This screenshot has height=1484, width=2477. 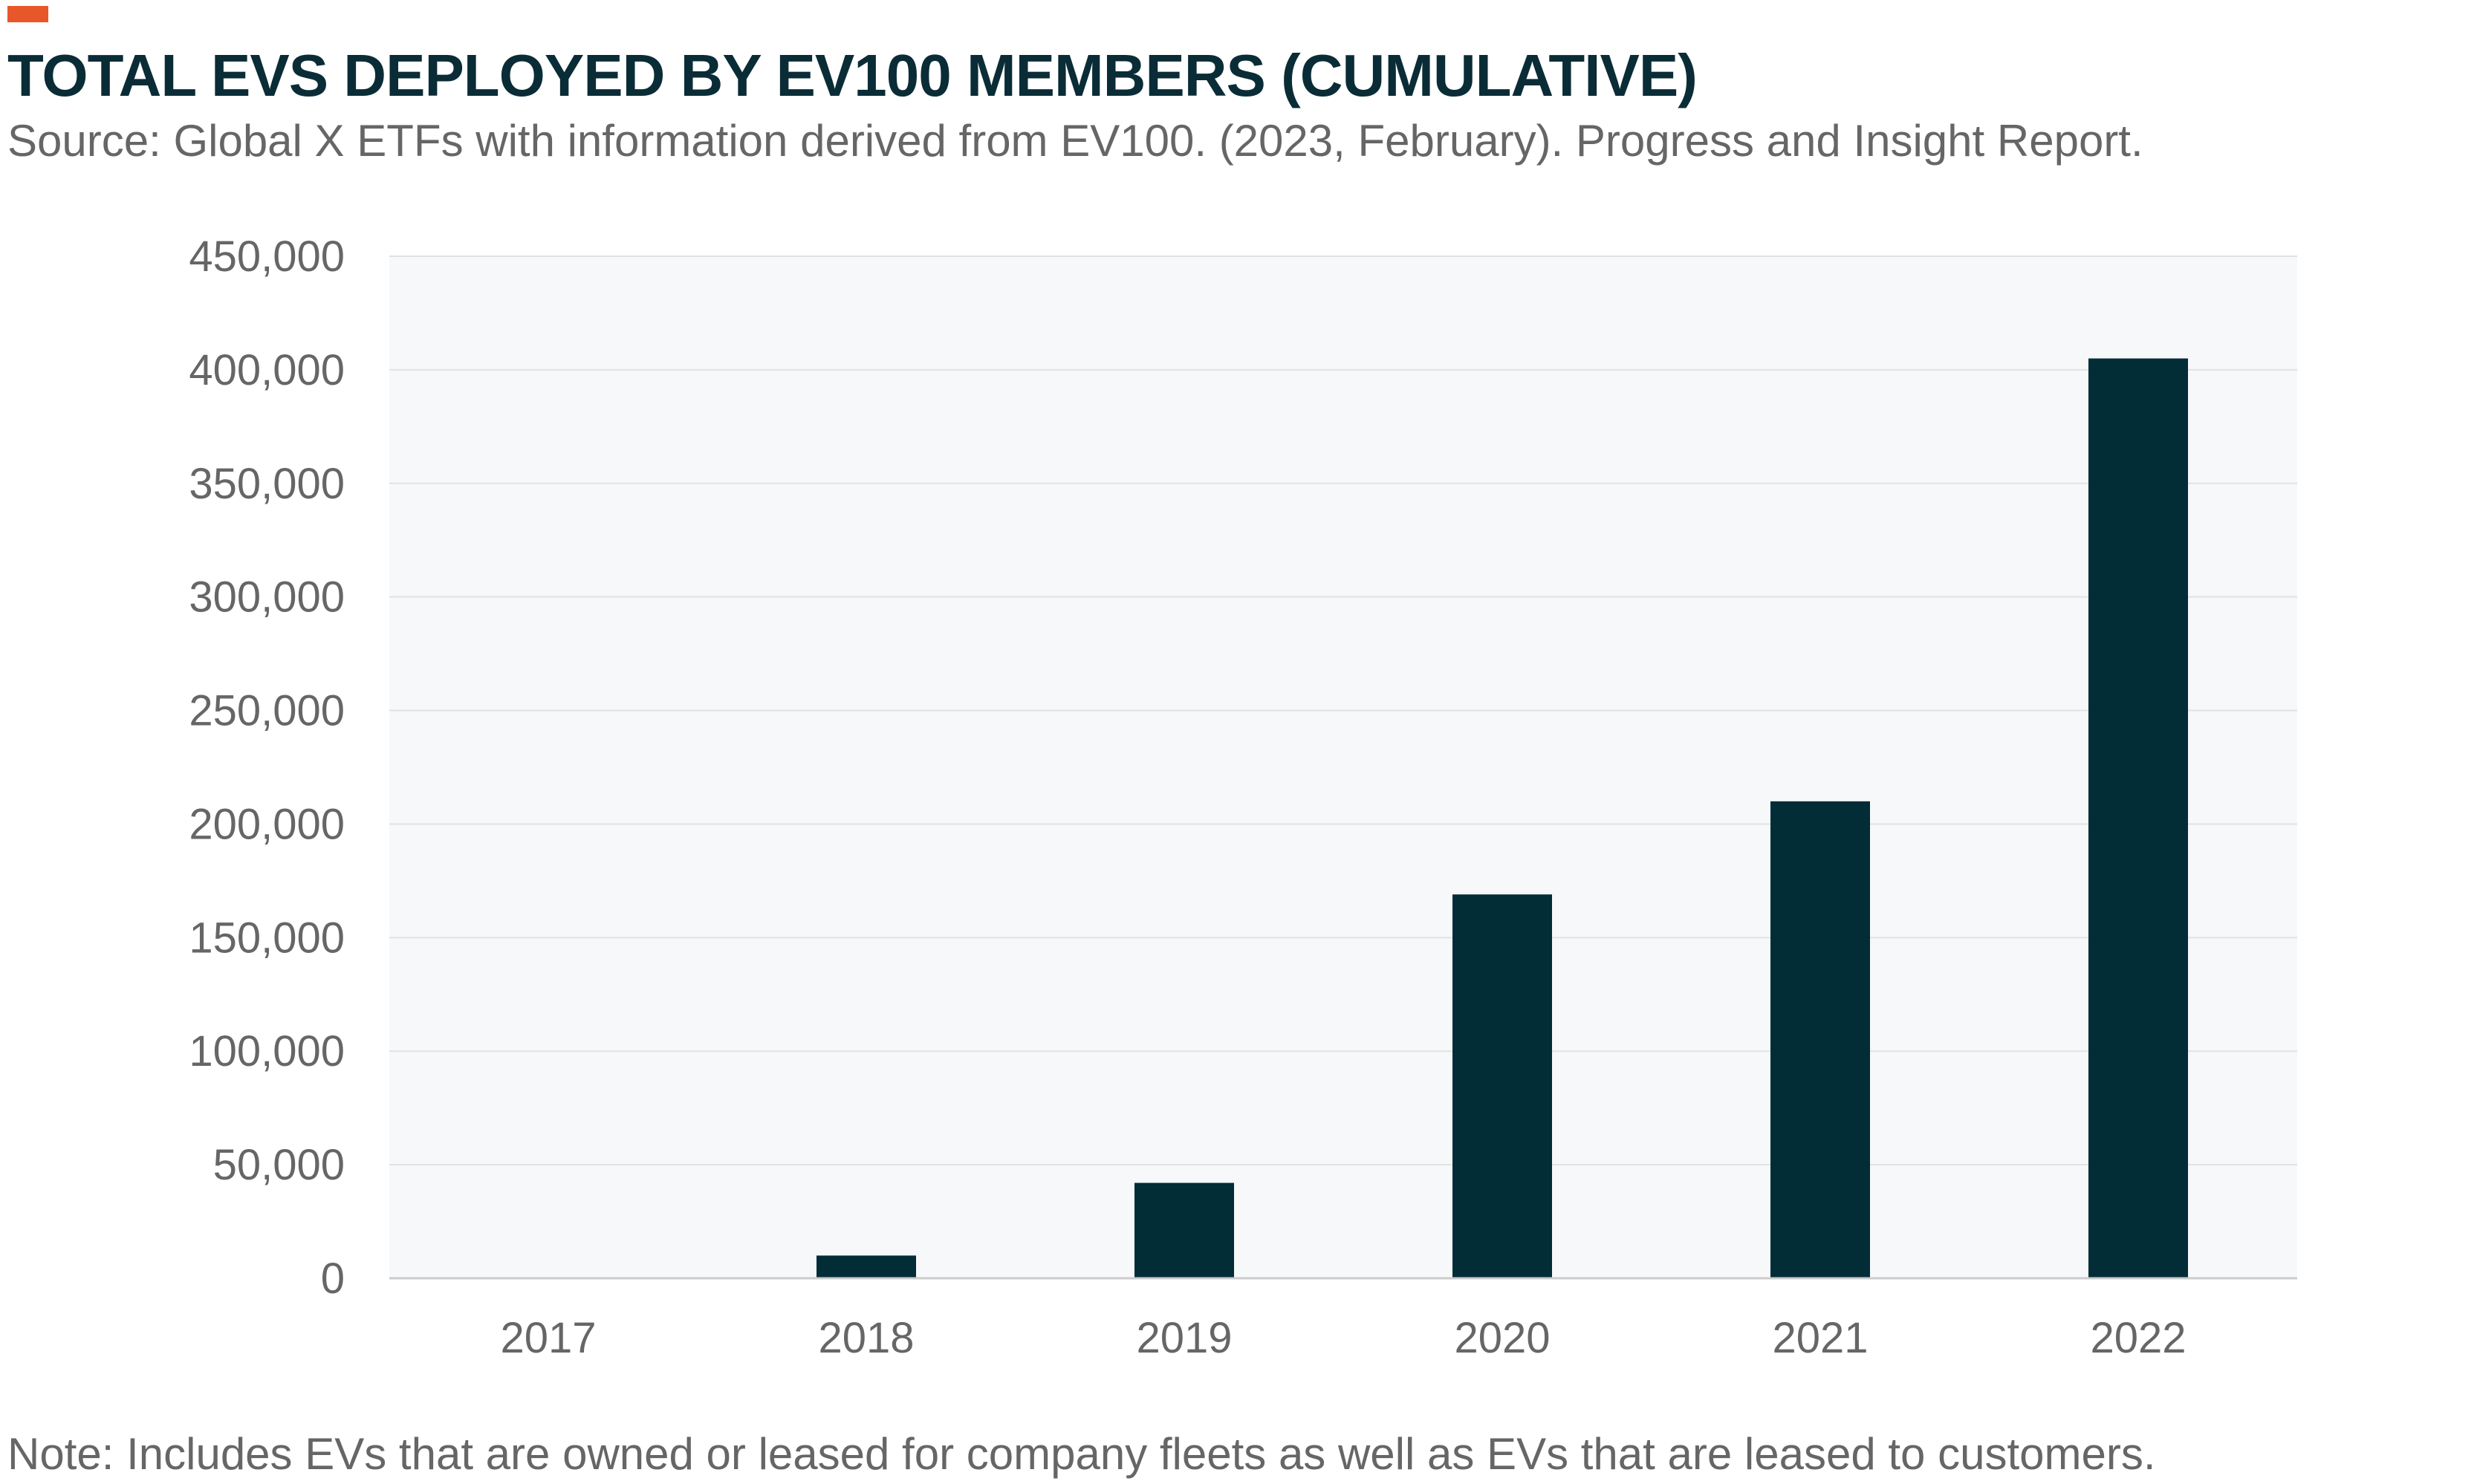 I want to click on bar-2020, so click(x=1502, y=1086).